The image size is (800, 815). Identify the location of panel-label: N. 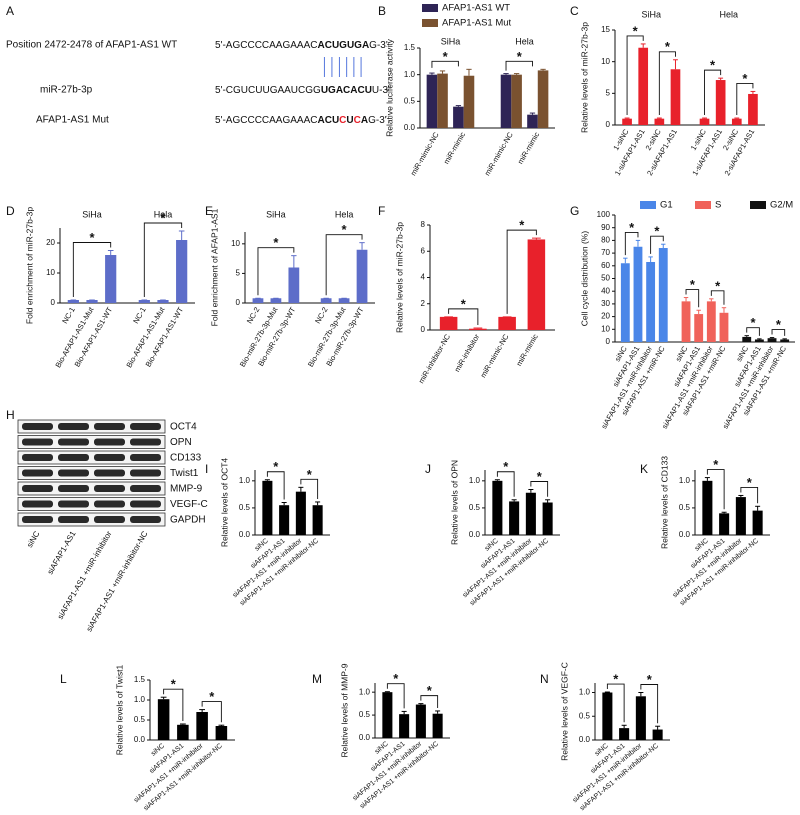
(544, 679).